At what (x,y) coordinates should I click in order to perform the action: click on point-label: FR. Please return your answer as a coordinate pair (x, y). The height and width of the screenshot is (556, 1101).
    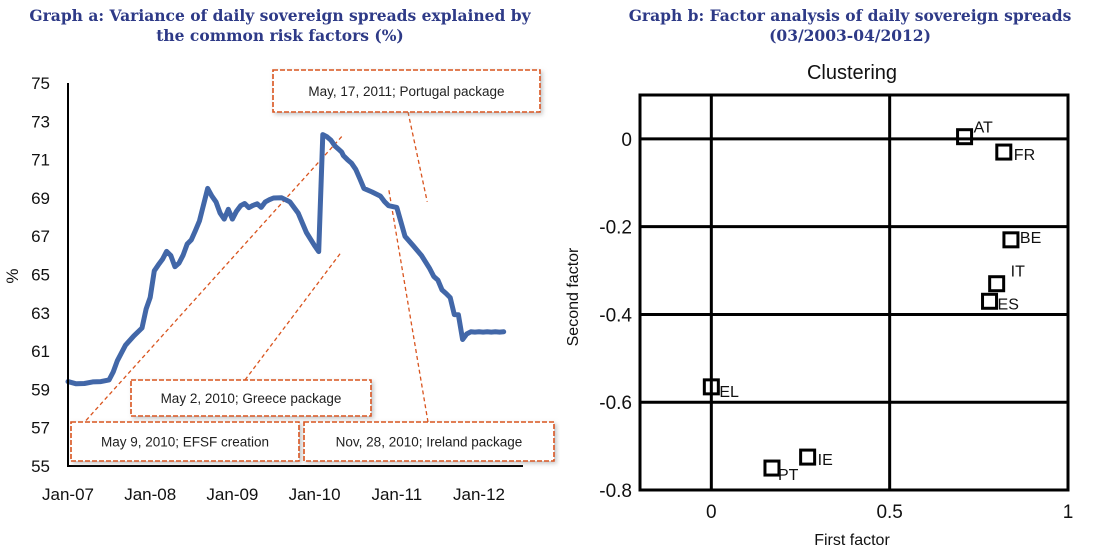
    Looking at the image, I should click on (1024, 155).